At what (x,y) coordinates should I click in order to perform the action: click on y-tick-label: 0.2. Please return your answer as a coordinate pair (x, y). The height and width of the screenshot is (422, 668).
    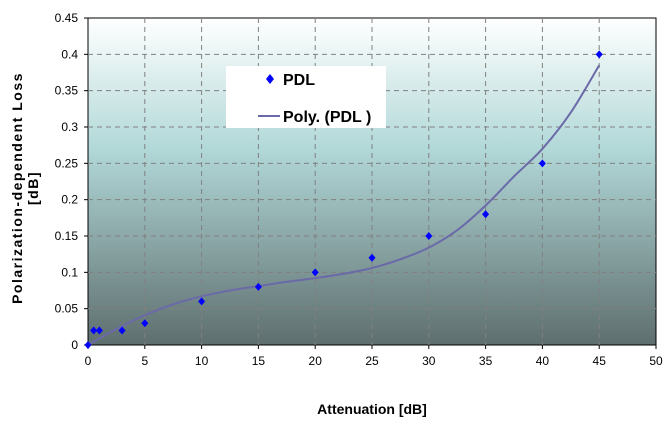
    Looking at the image, I should click on (69, 200).